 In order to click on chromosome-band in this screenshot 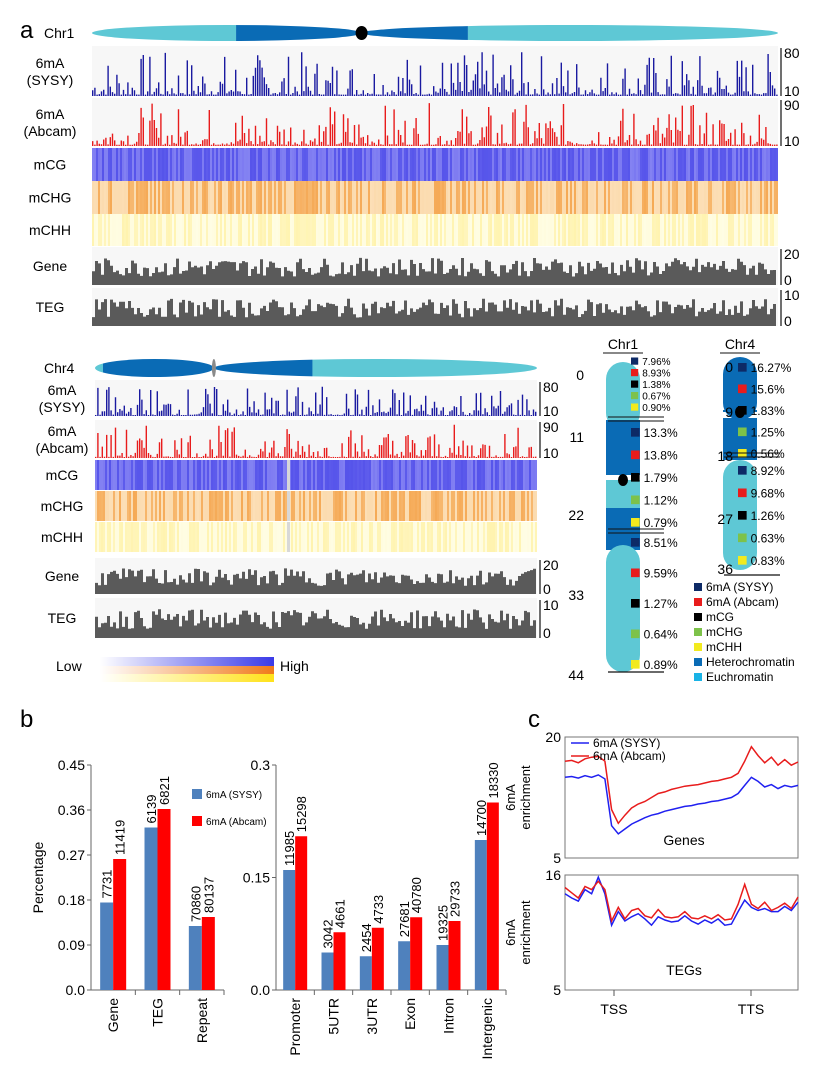, I will do `click(622, 33)`.